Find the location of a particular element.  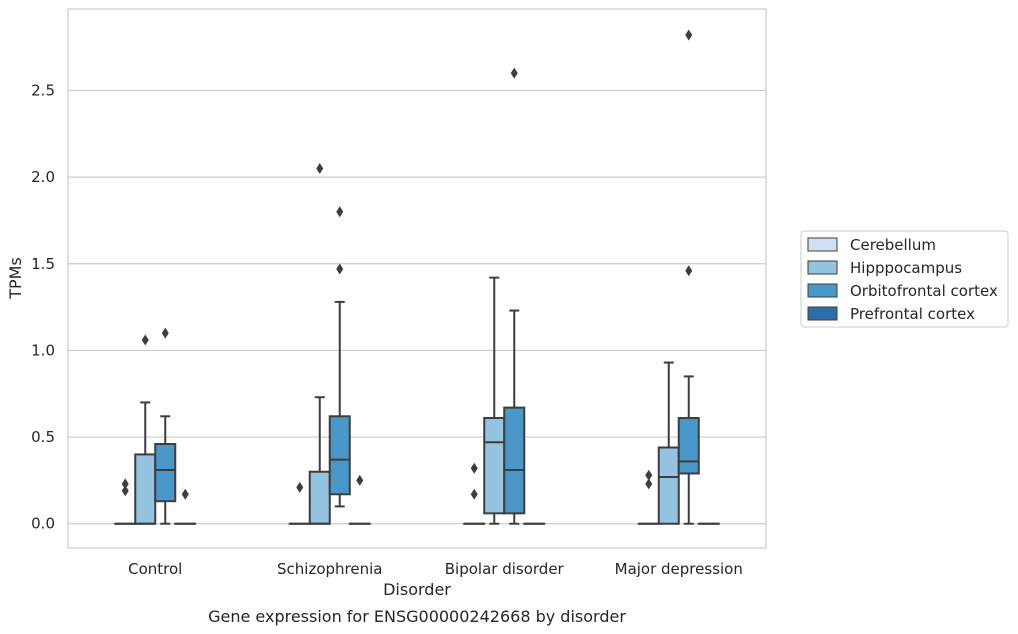

y-tick-label: 0.0 is located at coordinates (43, 524).